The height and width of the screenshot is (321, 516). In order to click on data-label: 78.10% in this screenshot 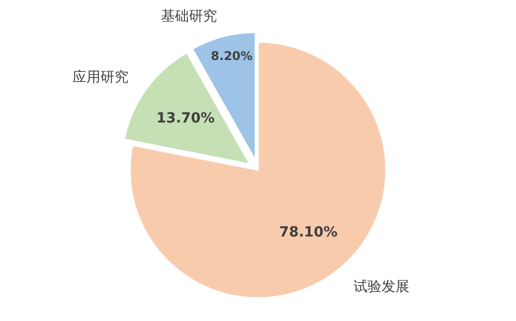, I will do `click(308, 232)`.